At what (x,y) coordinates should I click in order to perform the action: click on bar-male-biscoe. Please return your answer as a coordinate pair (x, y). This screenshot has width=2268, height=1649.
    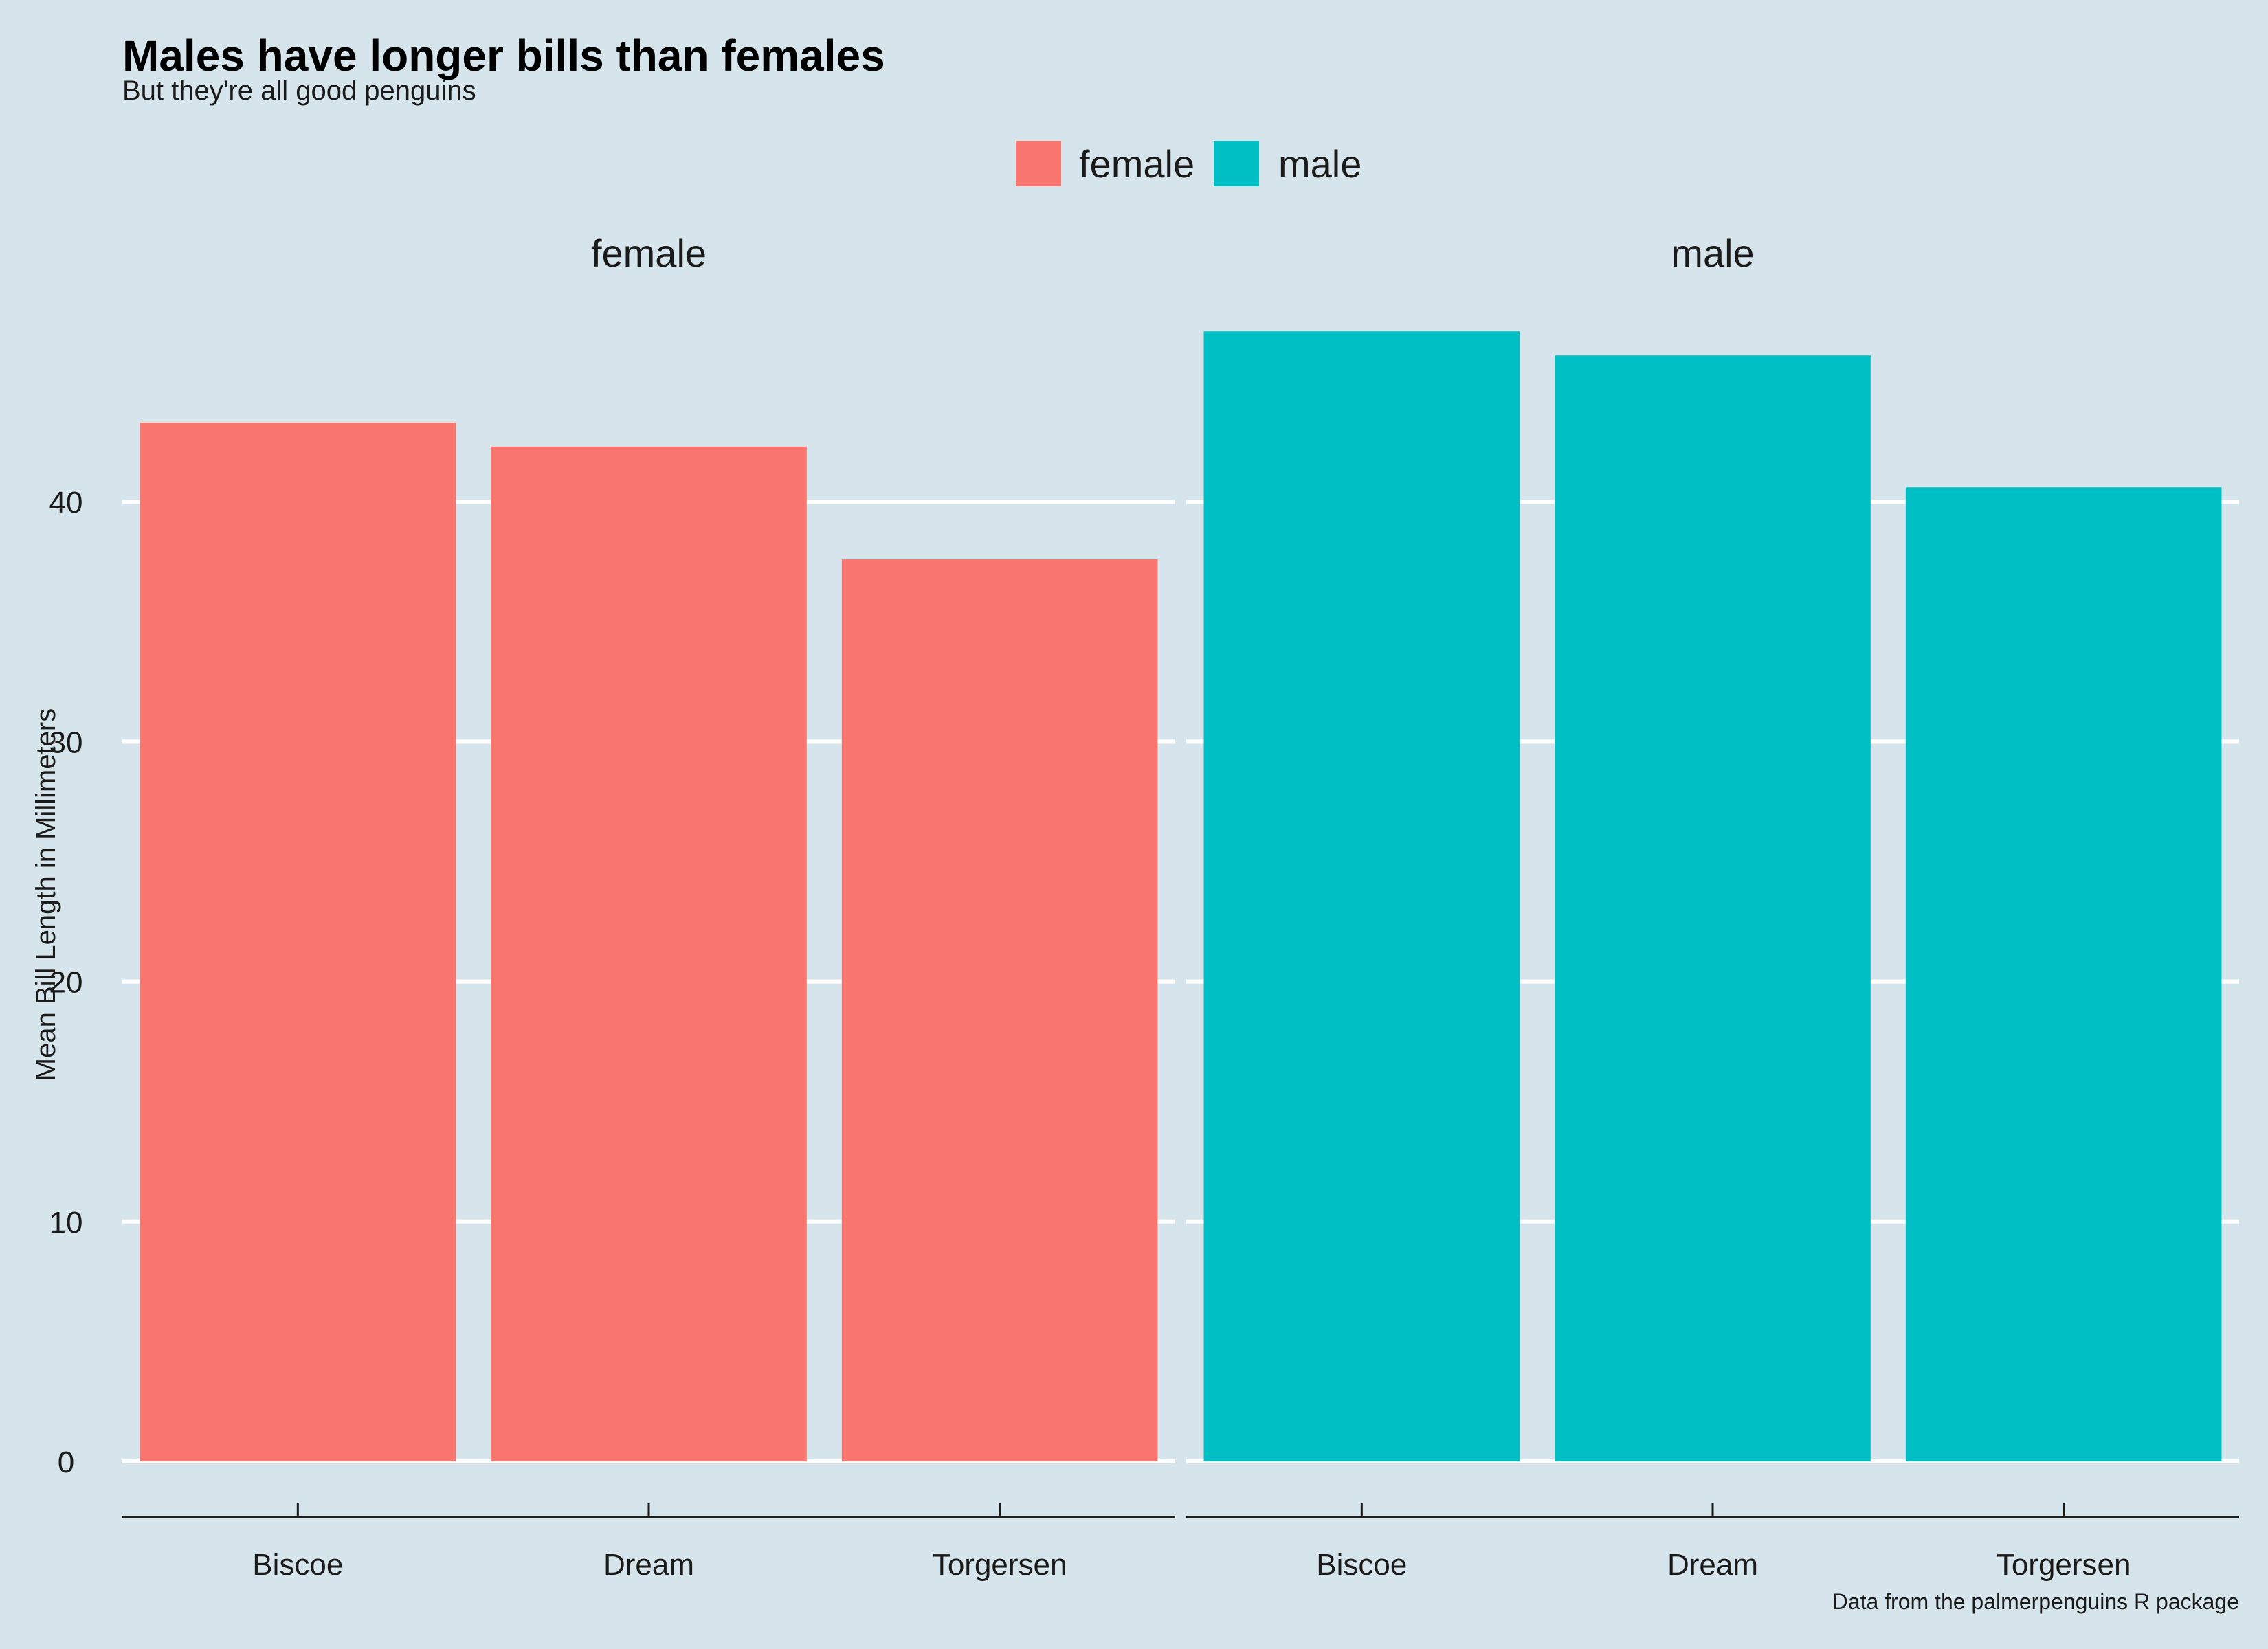
    Looking at the image, I should click on (1361, 896).